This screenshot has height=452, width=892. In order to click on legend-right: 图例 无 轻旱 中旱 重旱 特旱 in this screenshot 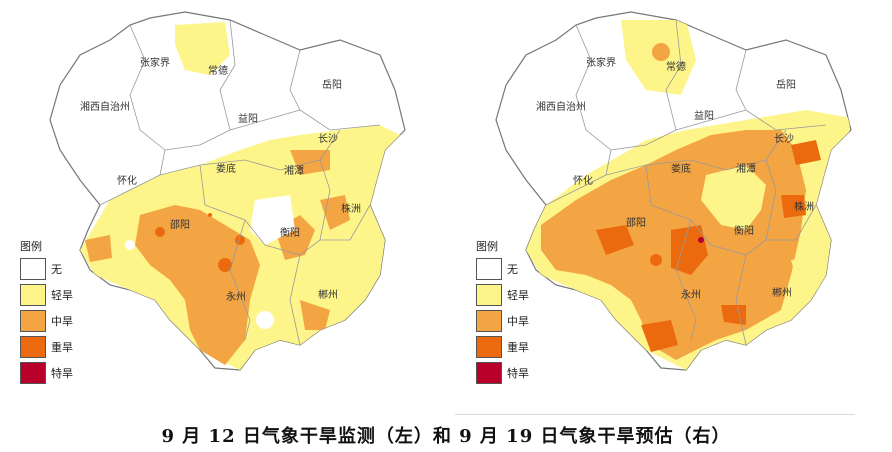, I will do `click(502, 312)`.